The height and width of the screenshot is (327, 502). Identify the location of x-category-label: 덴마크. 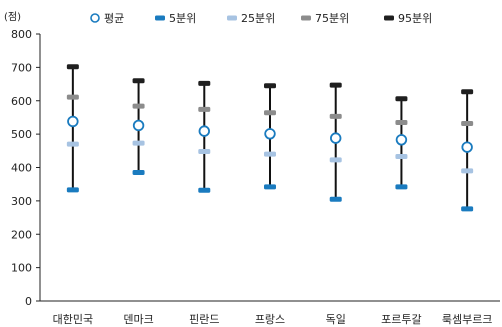
(138, 319).